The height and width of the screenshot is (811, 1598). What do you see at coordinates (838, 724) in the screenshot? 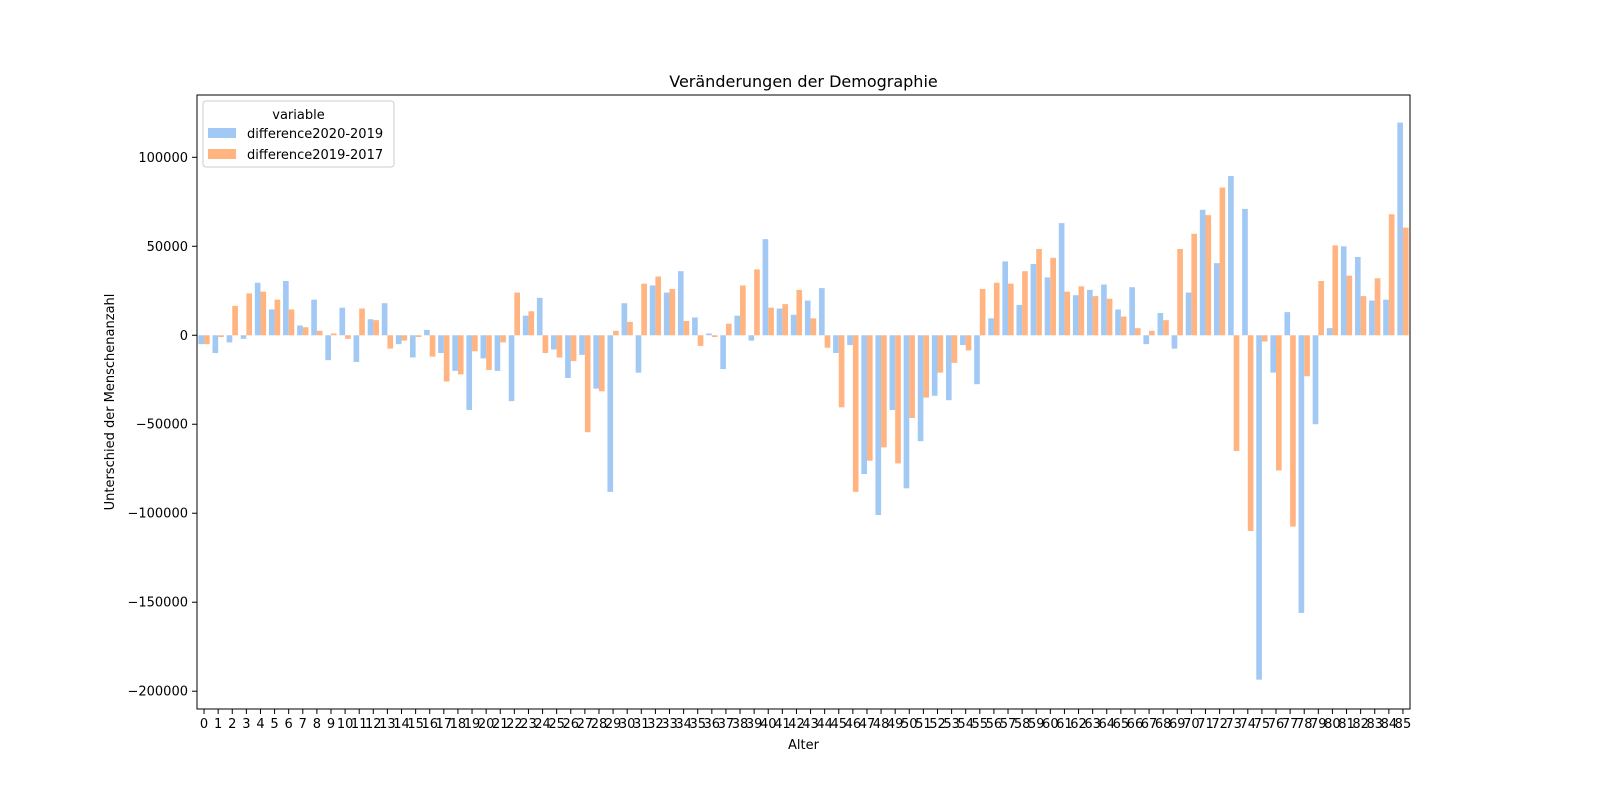
I see `x-tick-label: 45` at bounding box center [838, 724].